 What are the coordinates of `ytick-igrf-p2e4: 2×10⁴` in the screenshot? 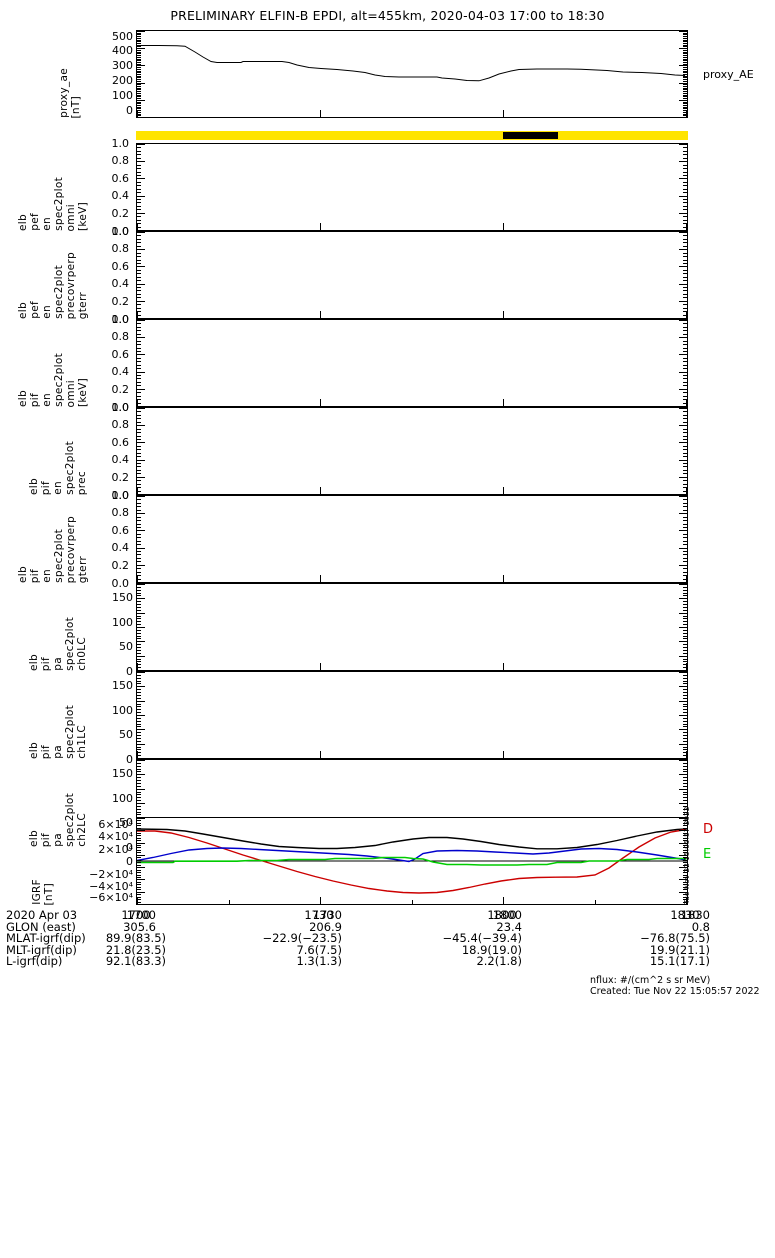 It's located at (115, 849).